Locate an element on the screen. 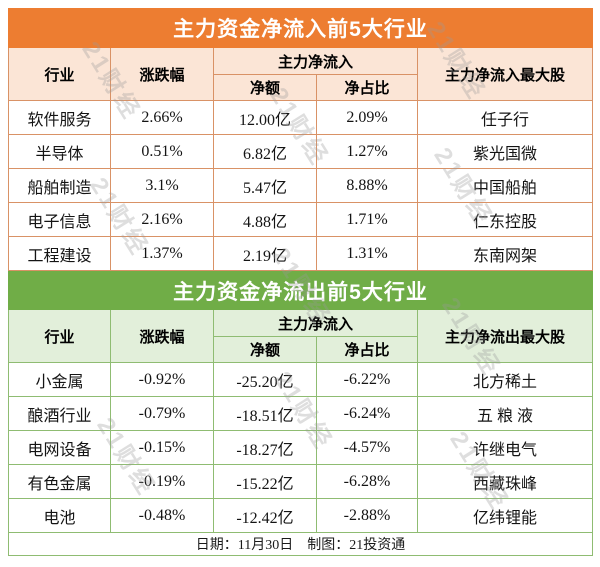 The width and height of the screenshot is (600, 567). cell-change: 3.1% is located at coordinates (162, 185).